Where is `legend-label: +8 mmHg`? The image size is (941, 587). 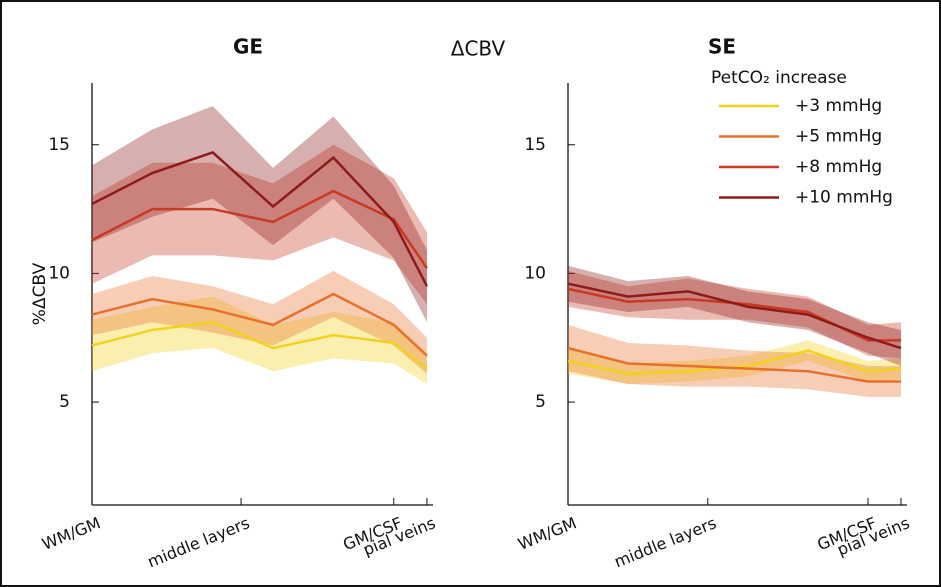 legend-label: +8 mmHg is located at coordinates (838, 167).